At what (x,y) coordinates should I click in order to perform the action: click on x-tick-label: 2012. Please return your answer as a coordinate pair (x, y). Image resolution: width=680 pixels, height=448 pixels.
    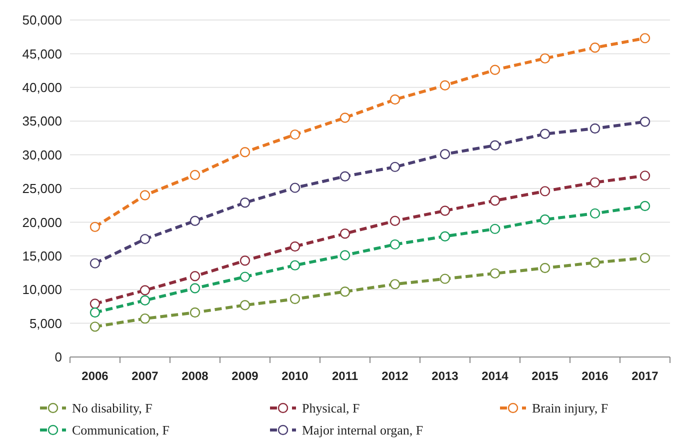
    Looking at the image, I should click on (395, 376).